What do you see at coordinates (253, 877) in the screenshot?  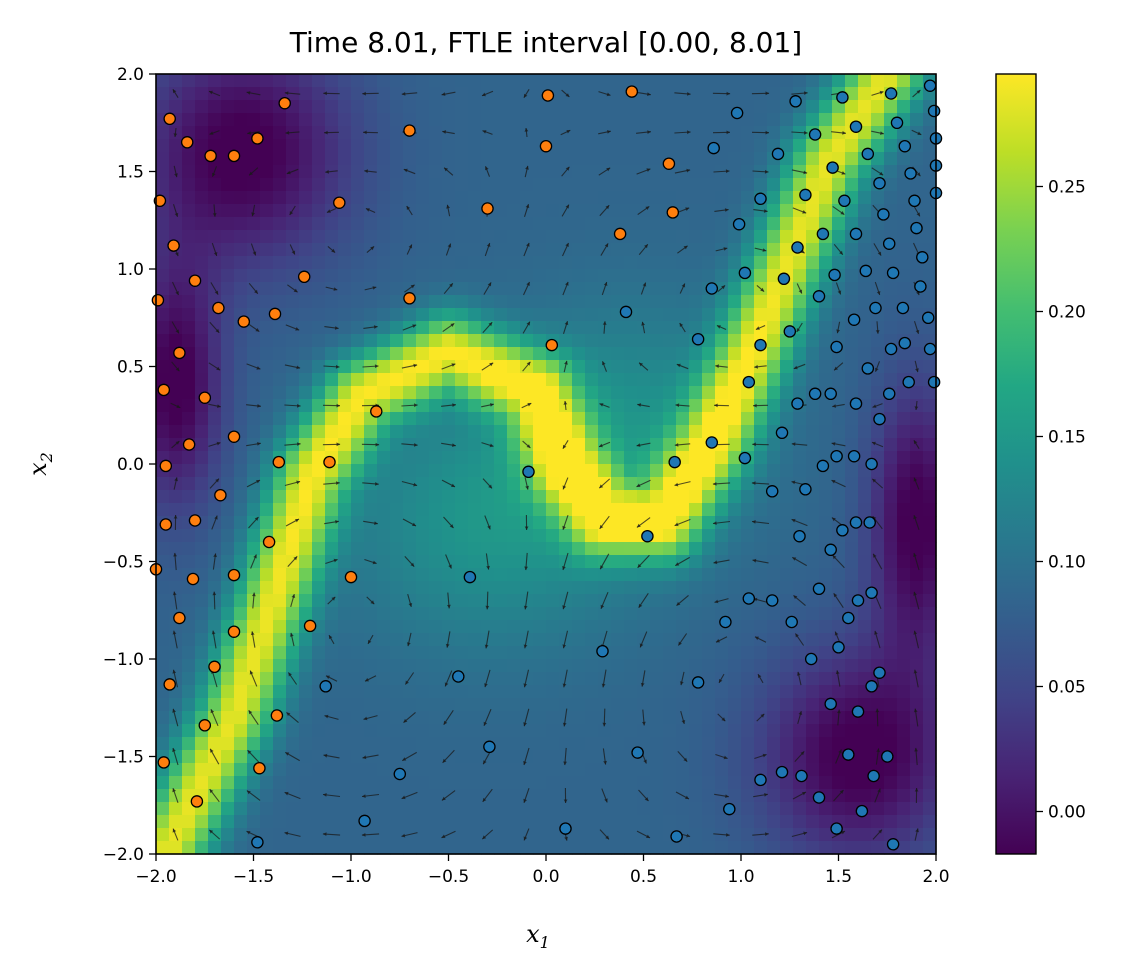 I see `x-tick-label: −1.5` at bounding box center [253, 877].